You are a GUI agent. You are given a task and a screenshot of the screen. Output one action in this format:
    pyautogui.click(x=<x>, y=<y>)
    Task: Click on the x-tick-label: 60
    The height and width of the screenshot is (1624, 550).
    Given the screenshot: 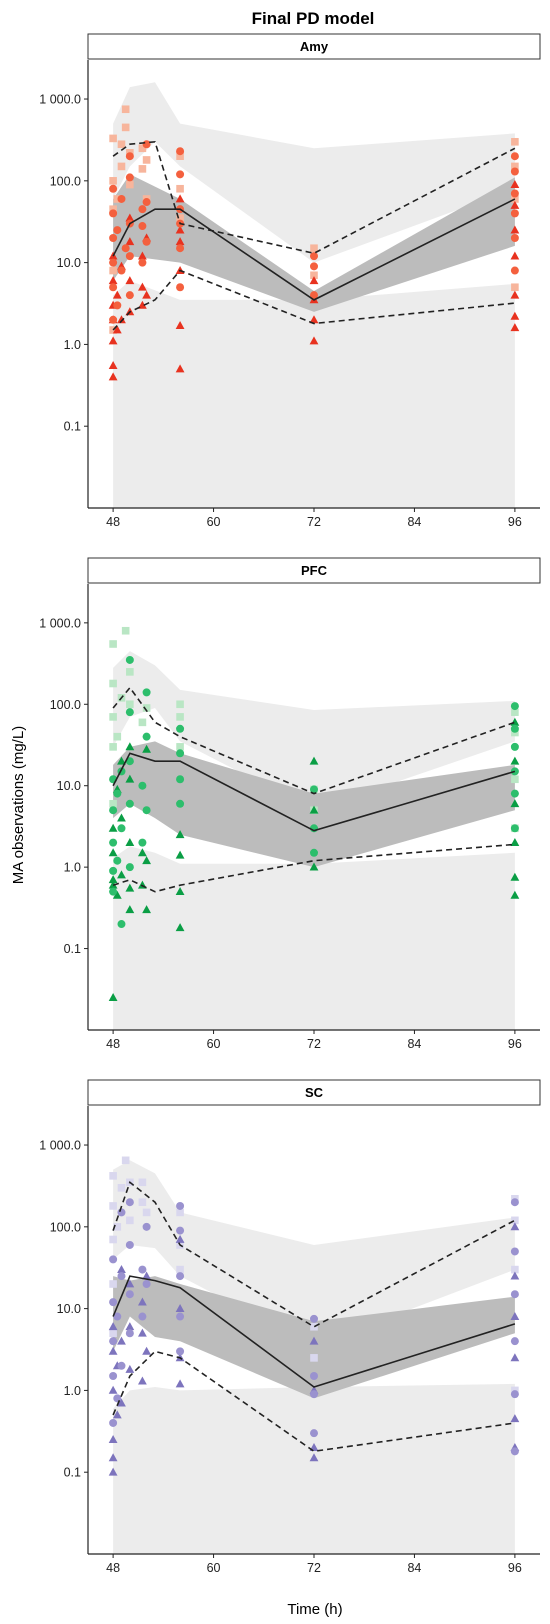 What is the action you would take?
    pyautogui.click(x=214, y=522)
    